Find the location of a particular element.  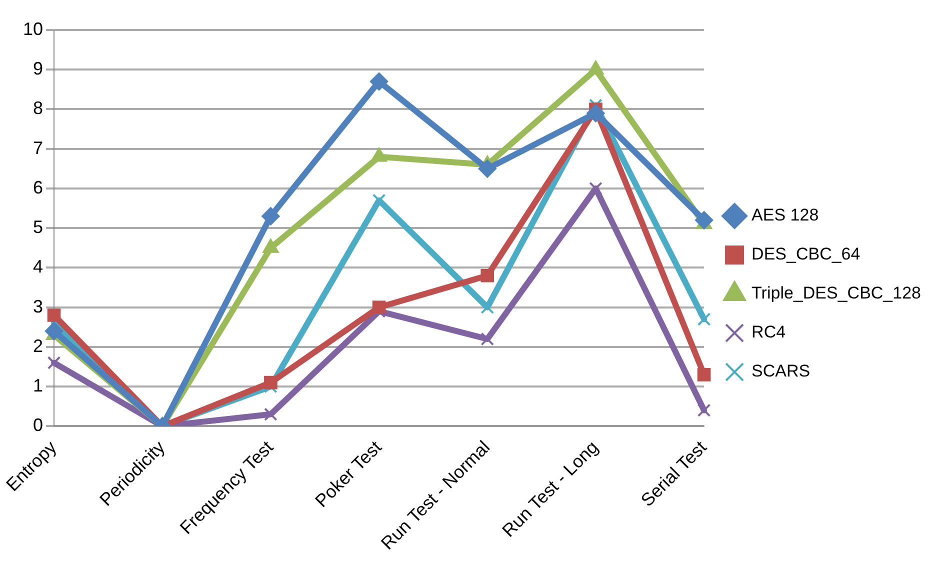

legend-label: RC4 is located at coordinates (769, 332).